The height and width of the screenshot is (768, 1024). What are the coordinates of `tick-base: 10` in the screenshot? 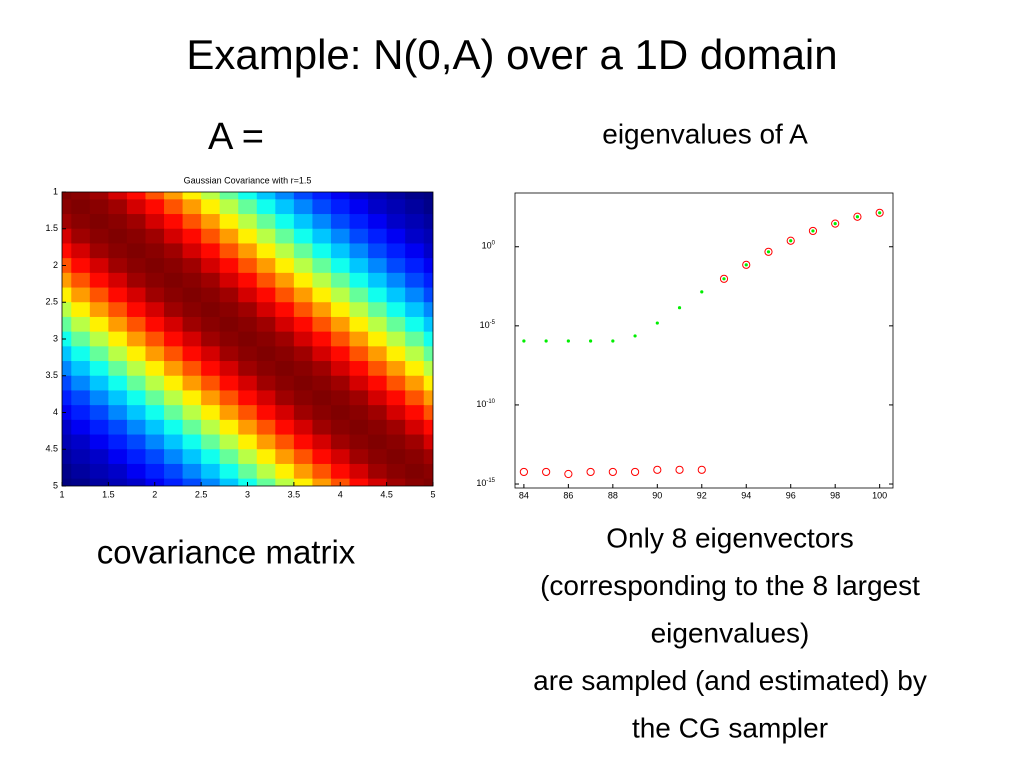 It's located at (485, 325).